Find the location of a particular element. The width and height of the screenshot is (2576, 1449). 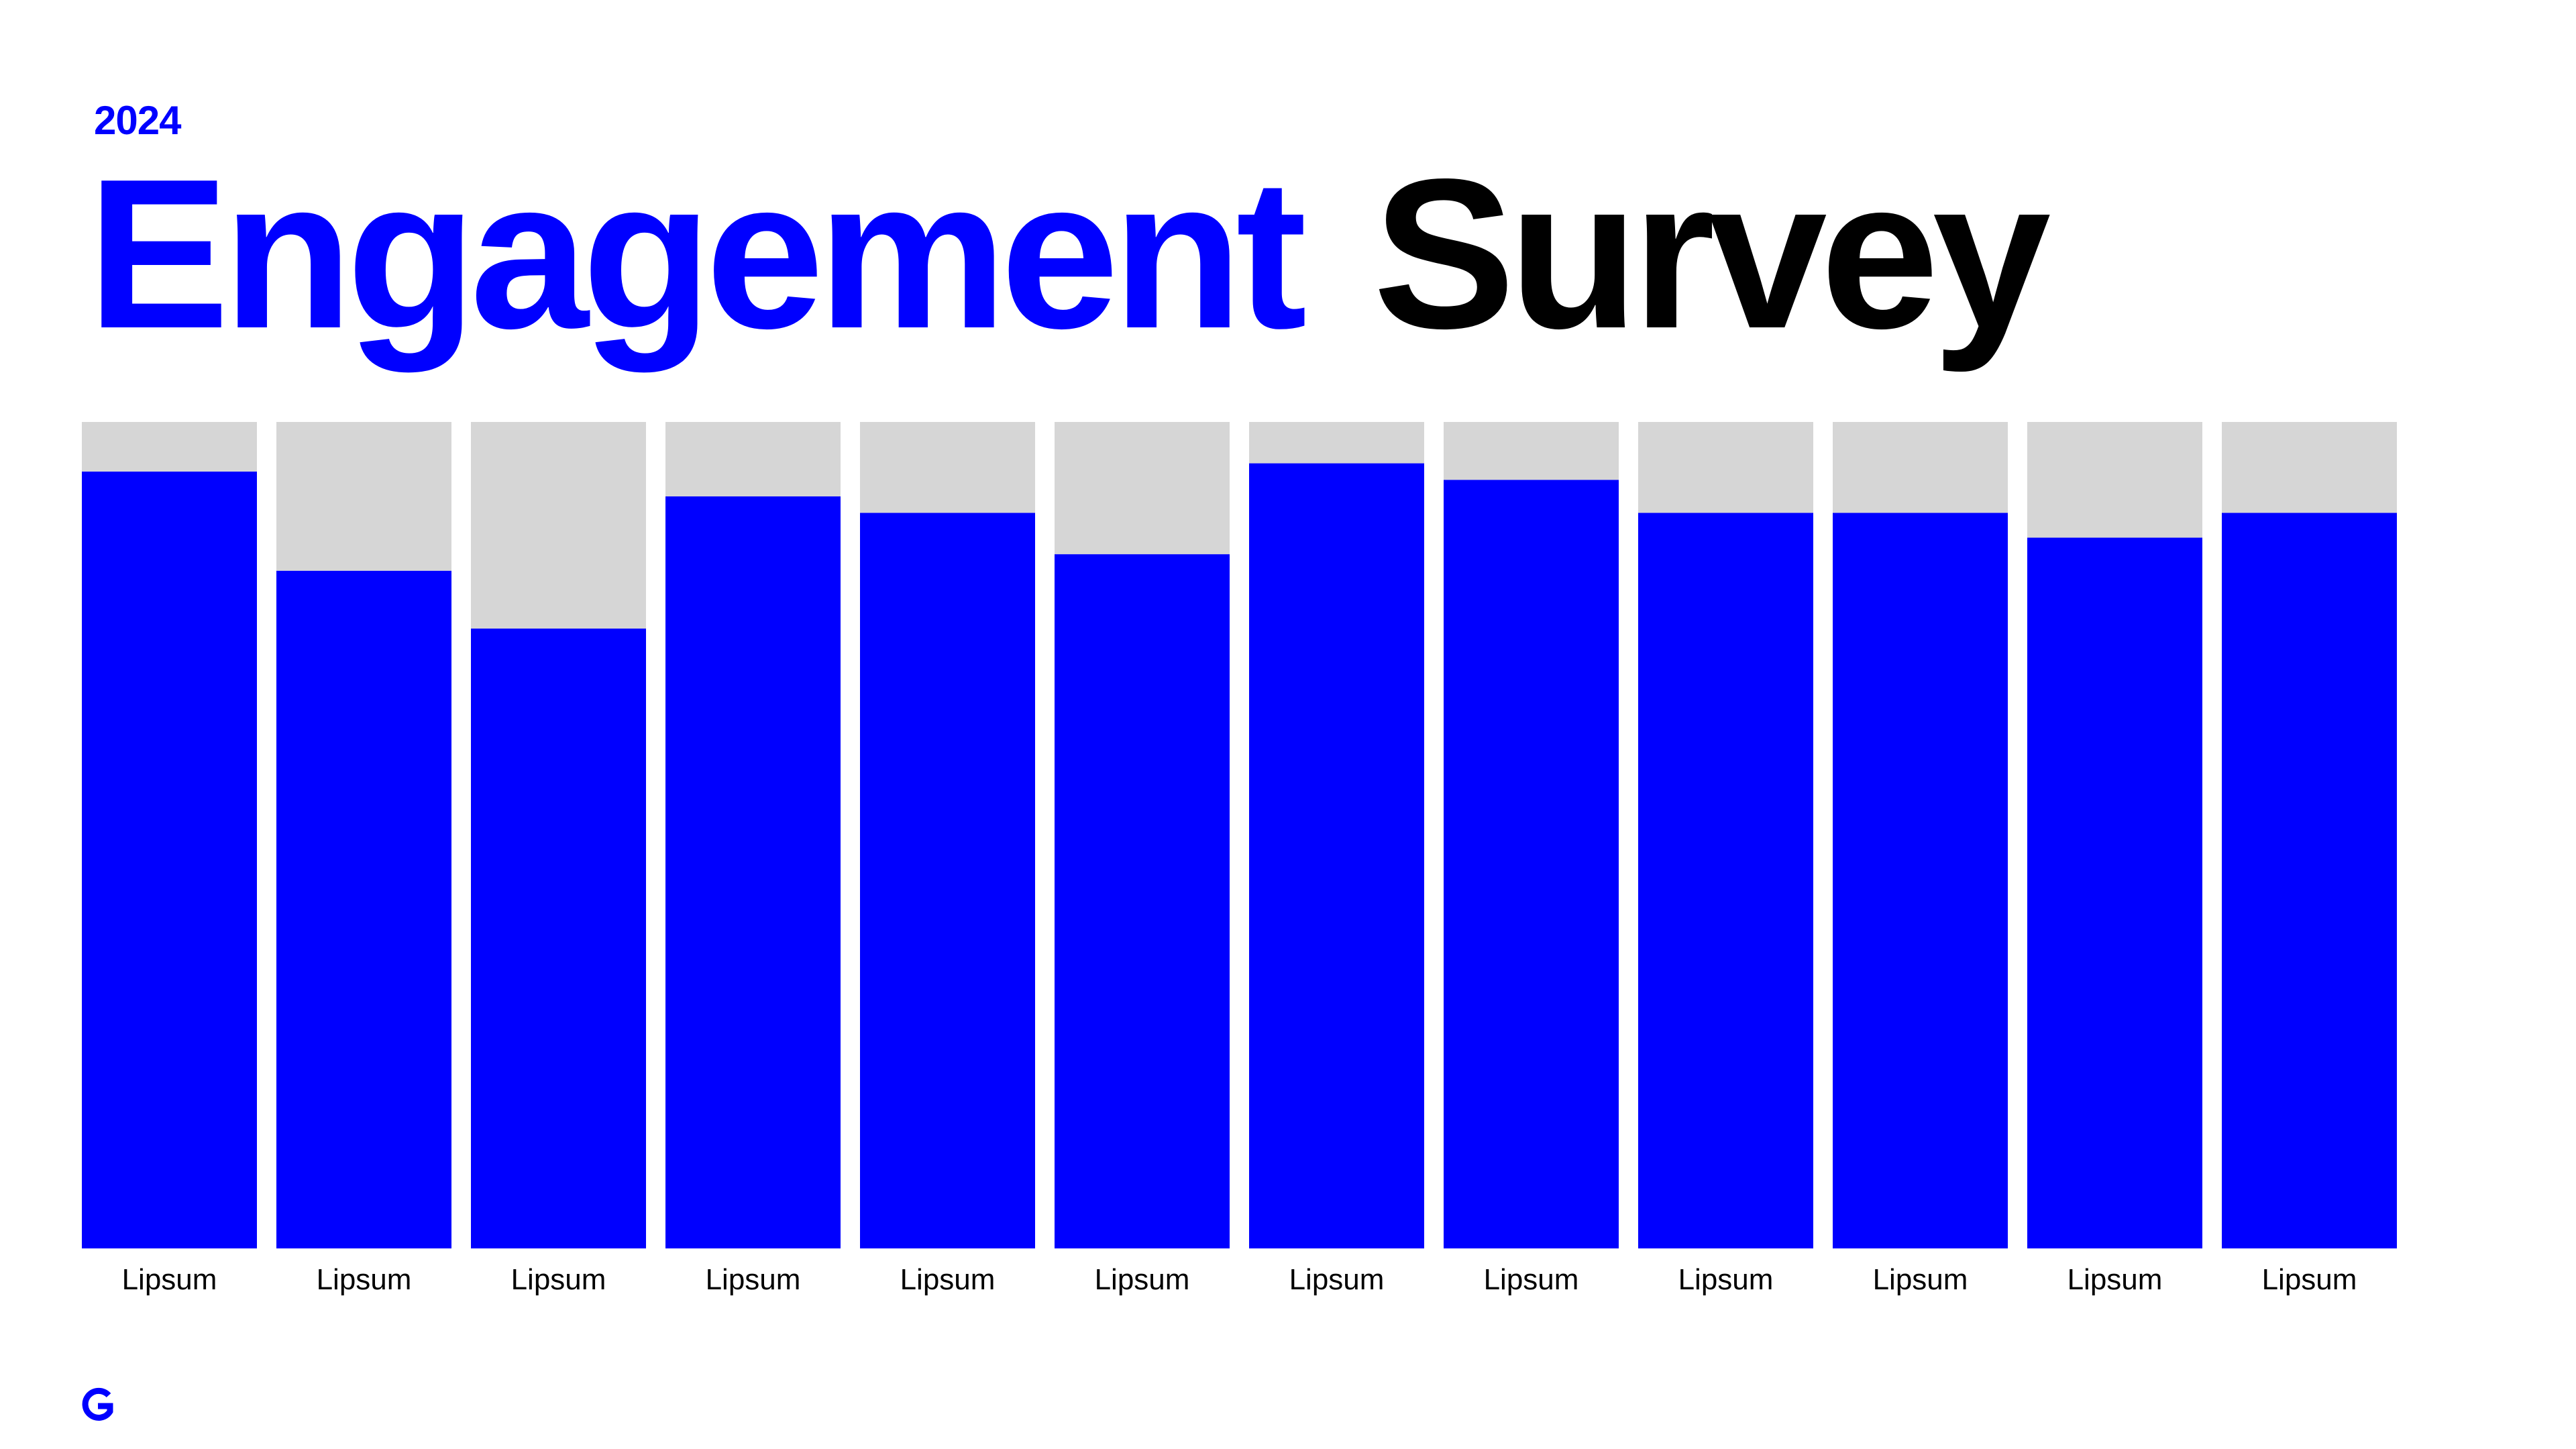

logo is located at coordinates (97, 1404).